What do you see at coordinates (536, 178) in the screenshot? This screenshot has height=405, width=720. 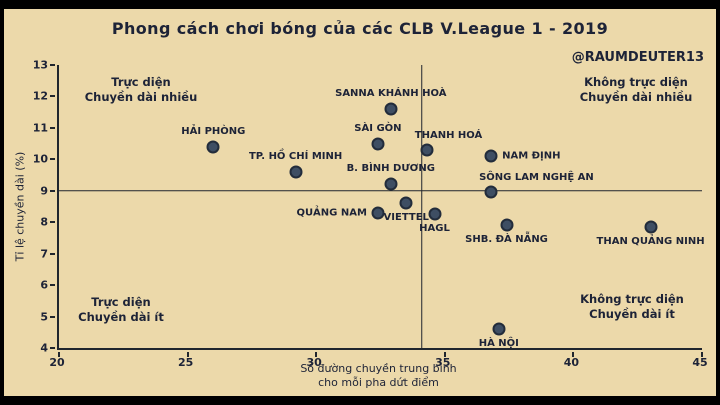 I see `data-point-label: SÔNG LAM NGHỆ AN` at bounding box center [536, 178].